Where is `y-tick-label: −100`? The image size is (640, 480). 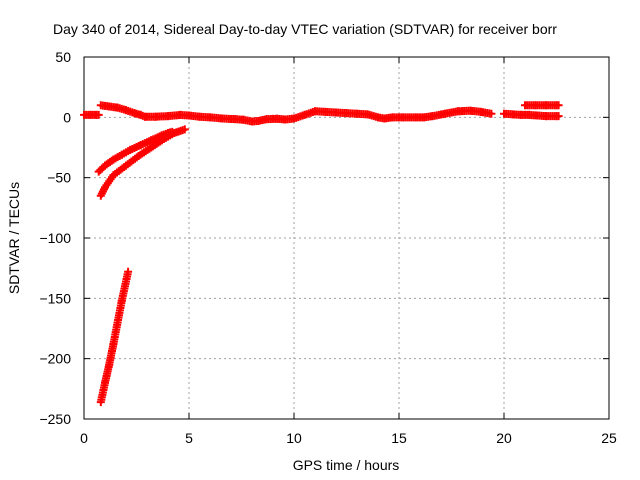 y-tick-label: −100 is located at coordinates (55, 238).